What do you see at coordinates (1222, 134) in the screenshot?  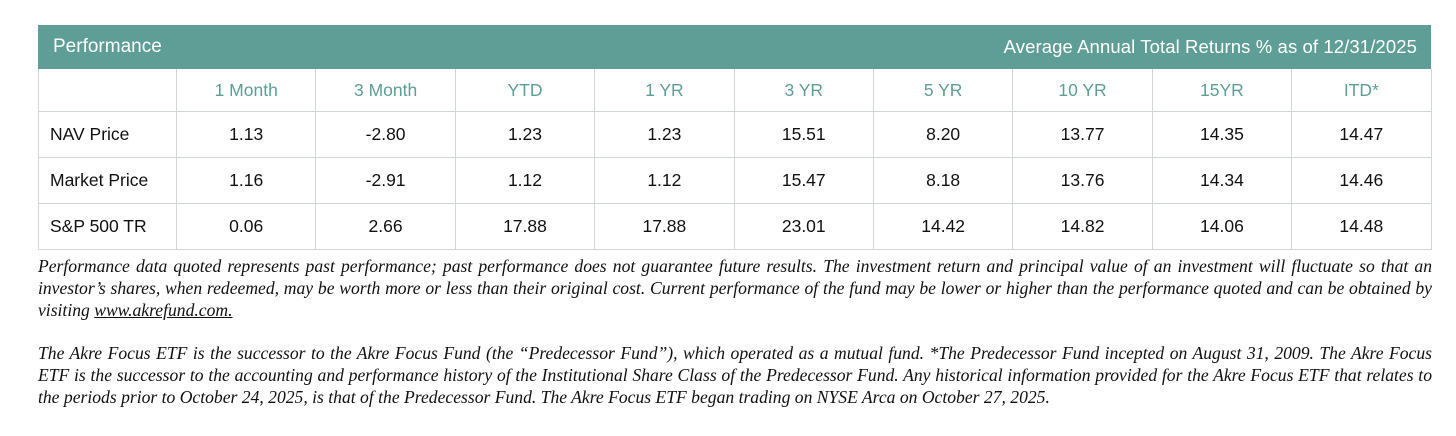 I see `table-cell: 14.35` at bounding box center [1222, 134].